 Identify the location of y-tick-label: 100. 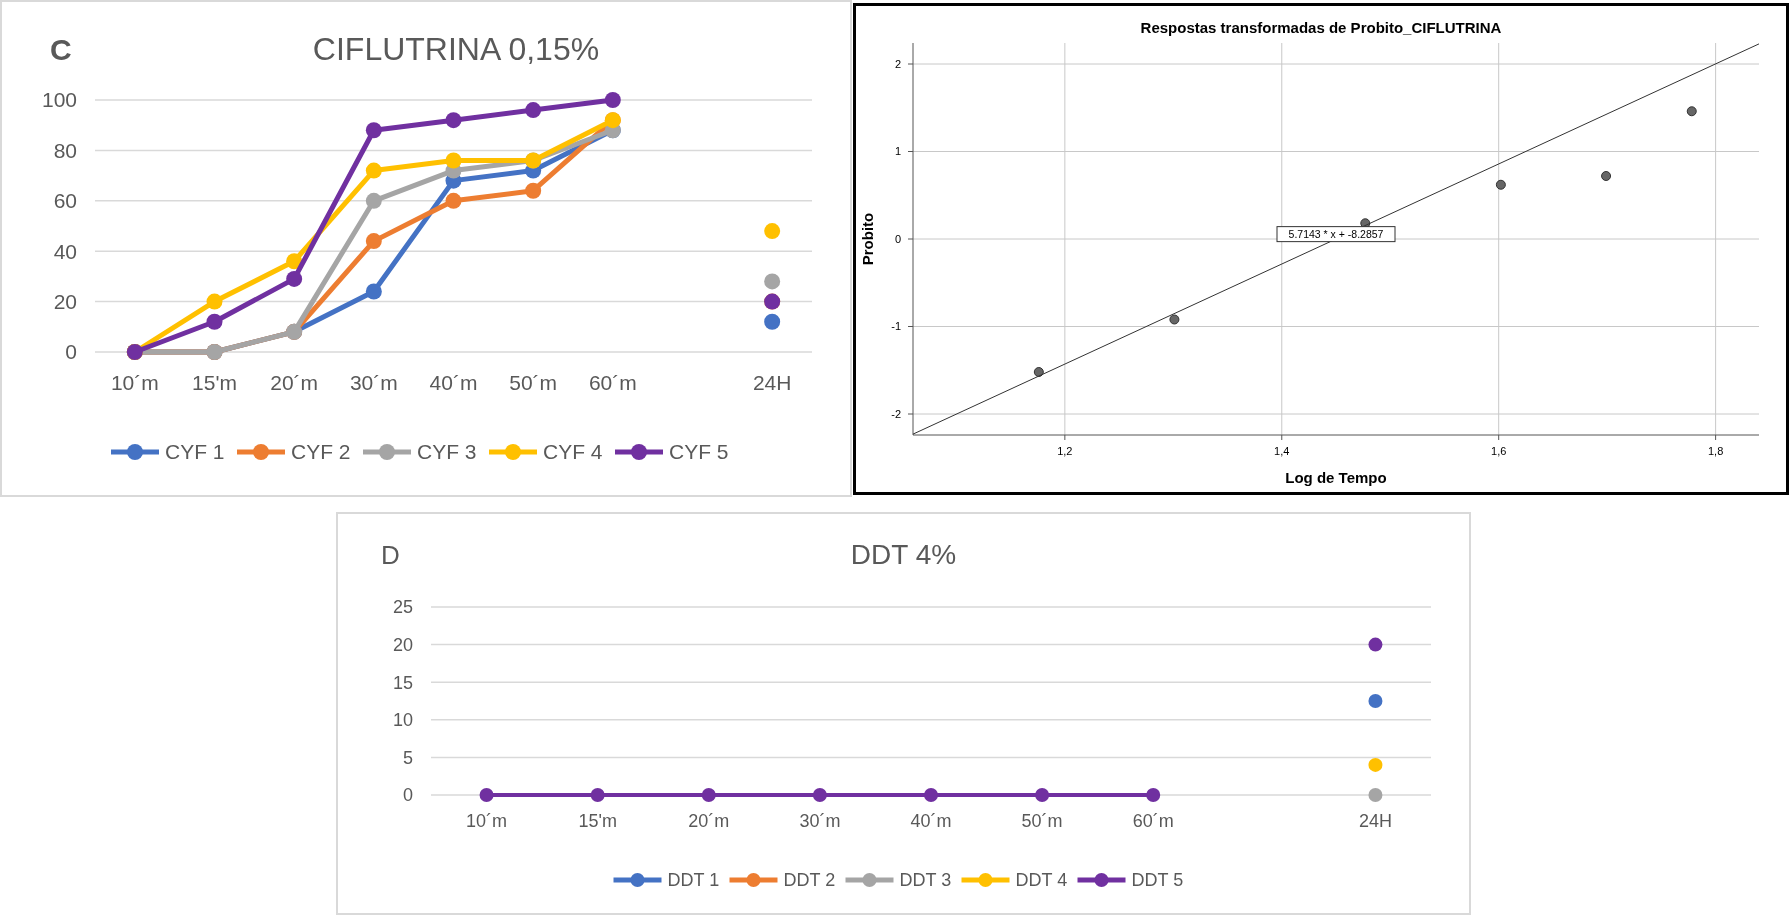
(59, 100).